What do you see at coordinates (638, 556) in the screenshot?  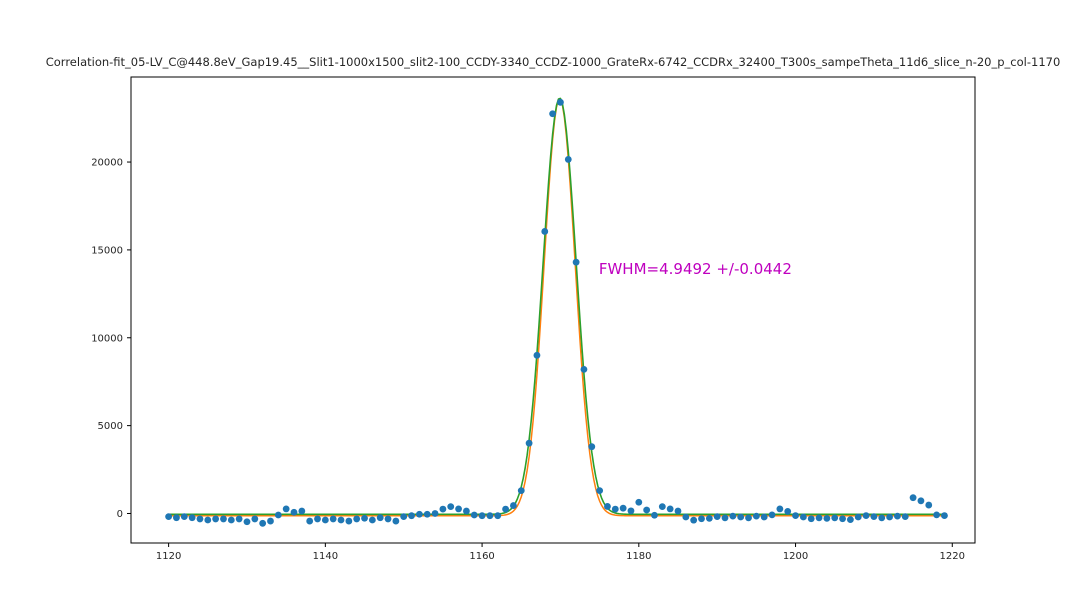 I see `x-tick-label: 1180` at bounding box center [638, 556].